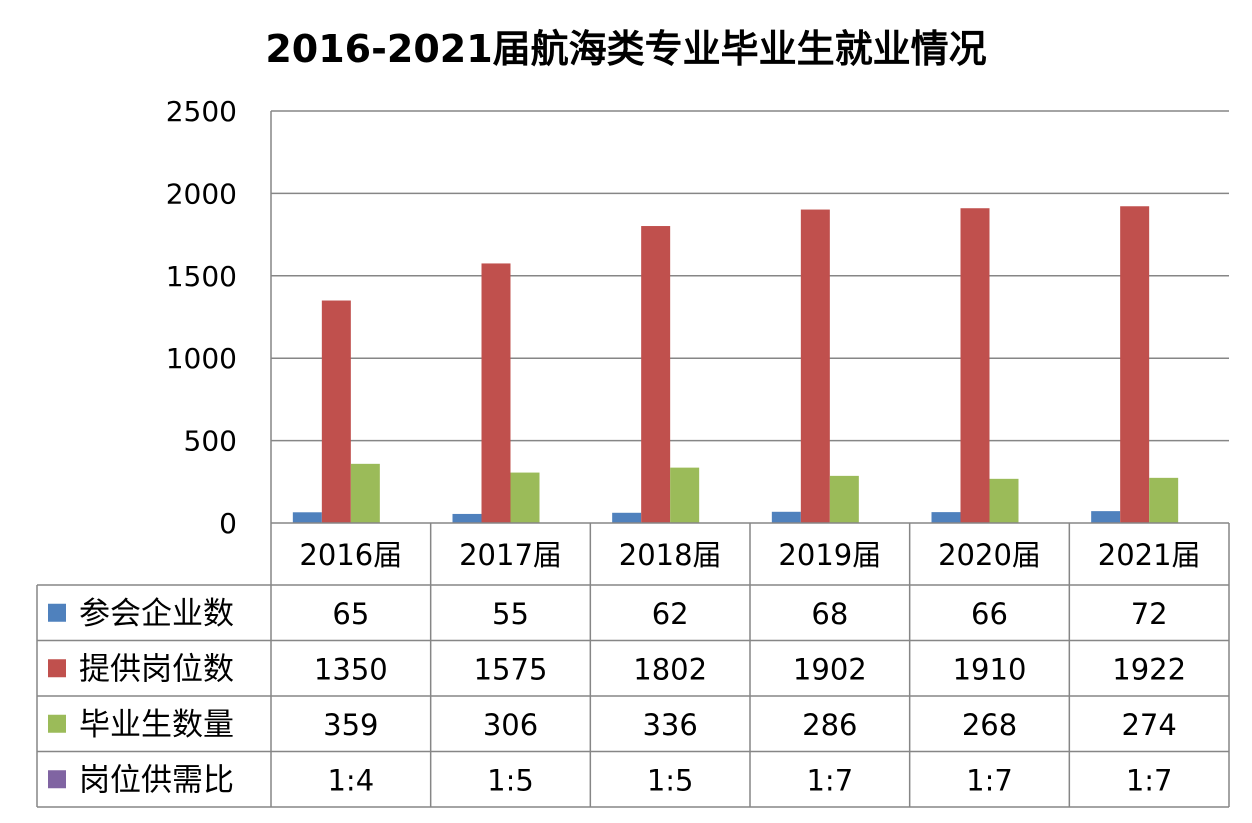 This screenshot has height=823, width=1252. Describe the element at coordinates (210, 441) in the screenshot. I see `y-tick-label: 500` at that location.